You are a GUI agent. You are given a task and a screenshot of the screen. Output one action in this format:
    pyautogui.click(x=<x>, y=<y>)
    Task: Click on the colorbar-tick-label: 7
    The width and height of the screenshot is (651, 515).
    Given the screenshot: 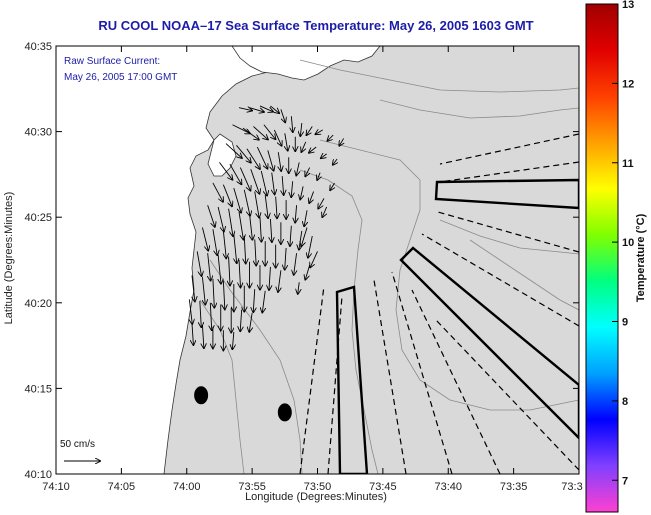 What is the action you would take?
    pyautogui.click(x=625, y=481)
    